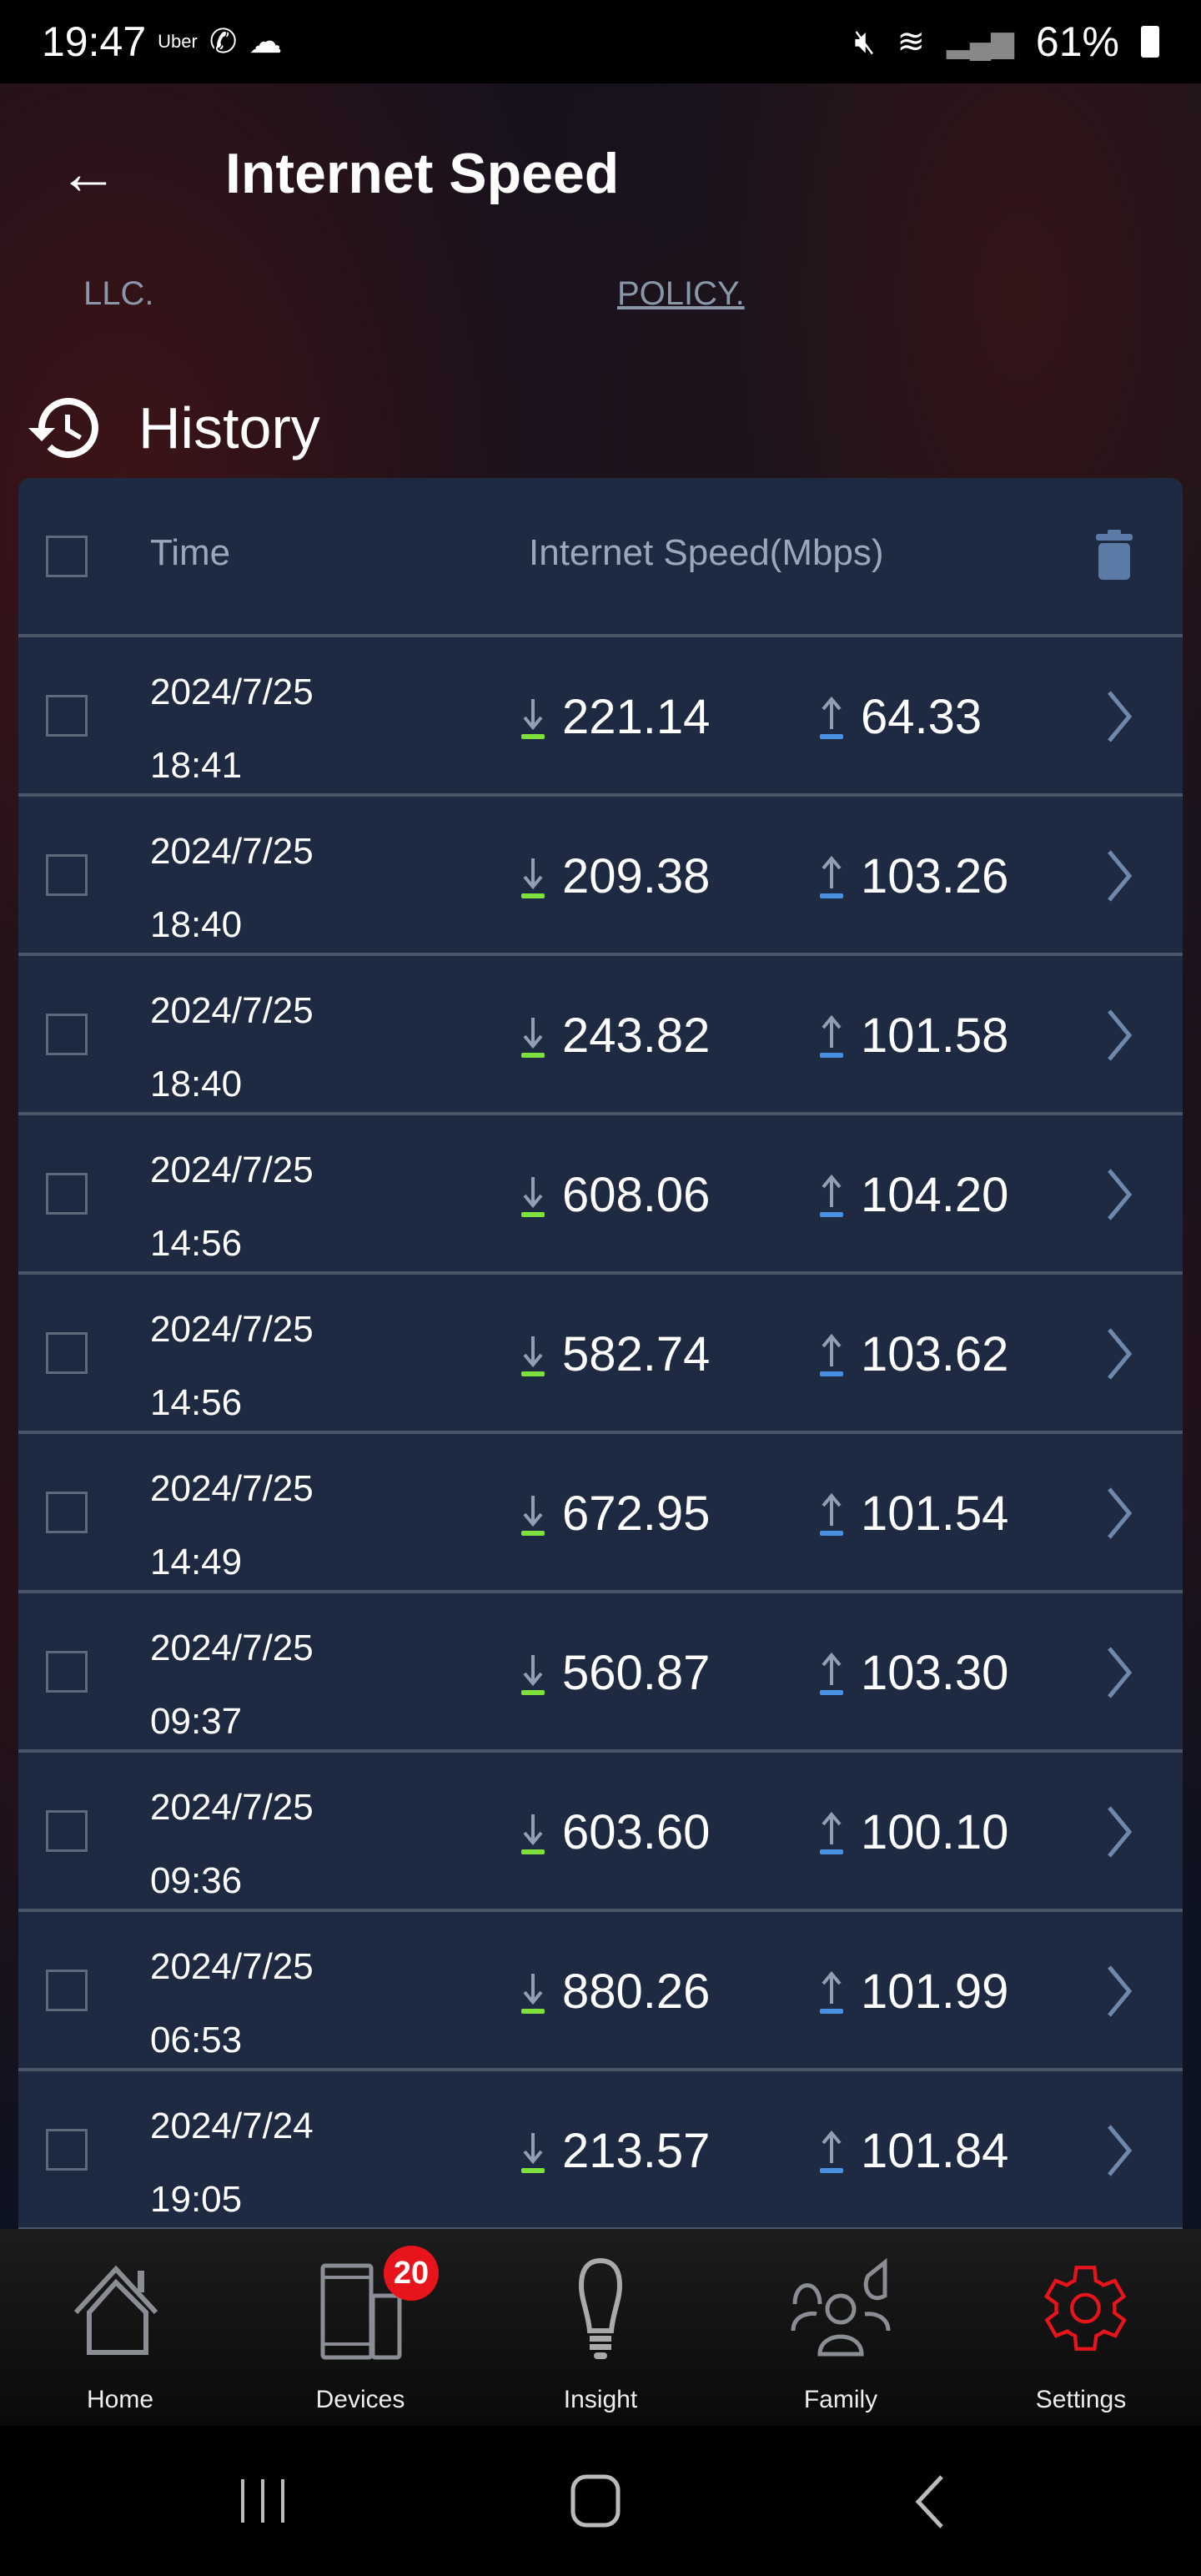 This screenshot has height=2576, width=1201. I want to click on nav-home-label: Home, so click(120, 2399).